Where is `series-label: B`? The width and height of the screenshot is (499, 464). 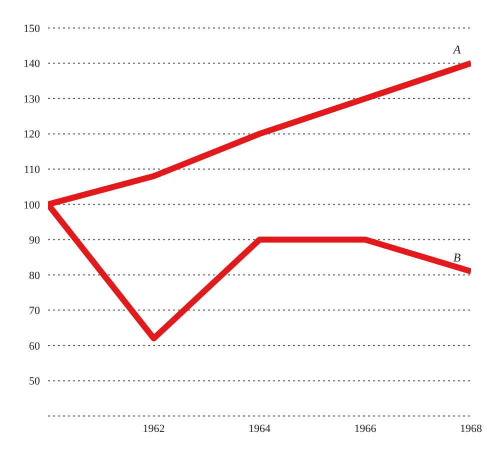
series-label: B is located at coordinates (457, 257).